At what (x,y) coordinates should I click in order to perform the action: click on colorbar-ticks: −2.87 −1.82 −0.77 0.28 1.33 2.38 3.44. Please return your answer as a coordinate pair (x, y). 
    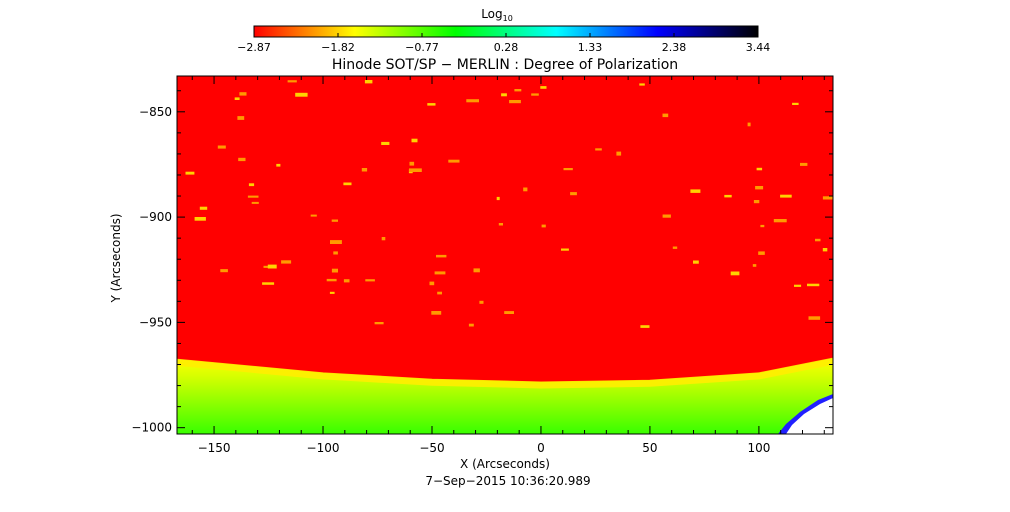
    Looking at the image, I should click on (503, 43).